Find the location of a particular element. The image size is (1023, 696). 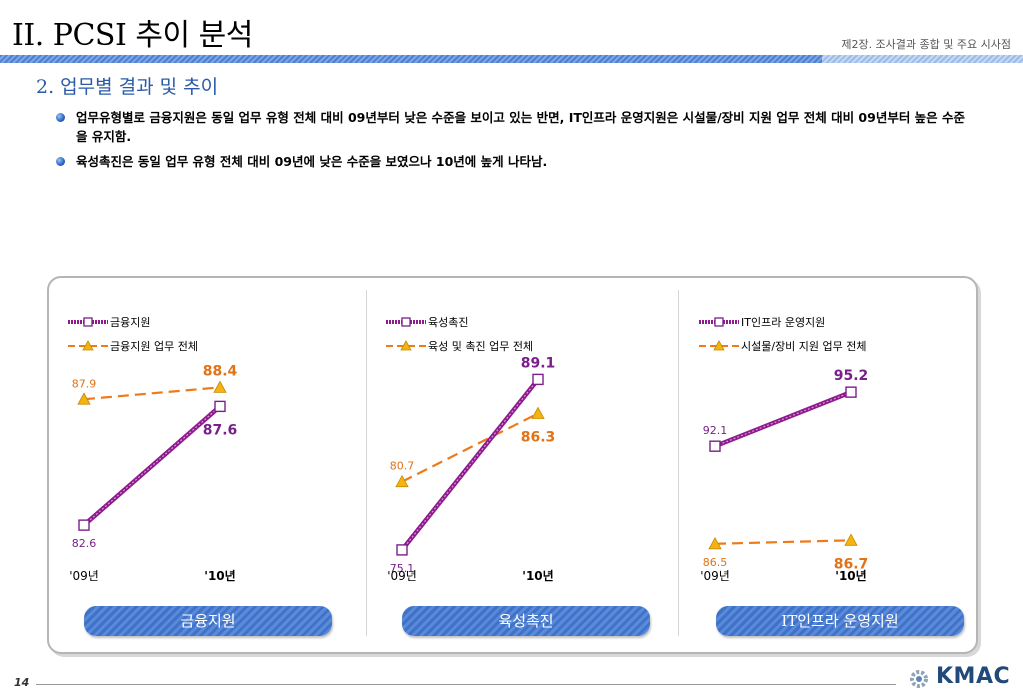

data-label: 75.1 is located at coordinates (402, 568).